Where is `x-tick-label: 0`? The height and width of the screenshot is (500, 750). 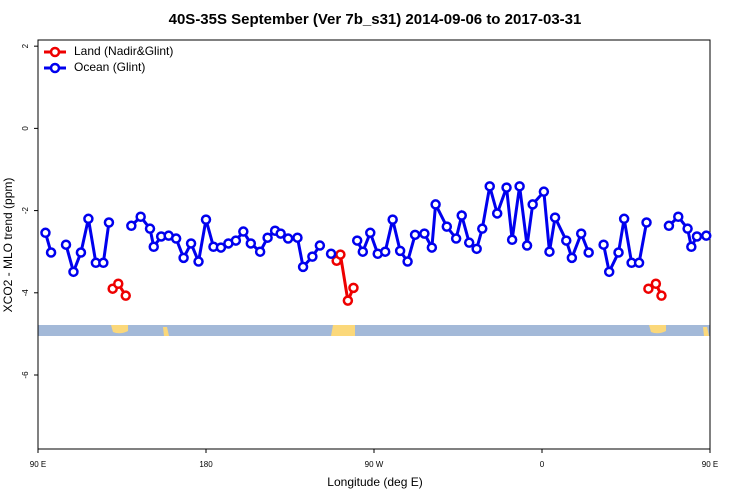
x-tick-label: 0 is located at coordinates (542, 464).